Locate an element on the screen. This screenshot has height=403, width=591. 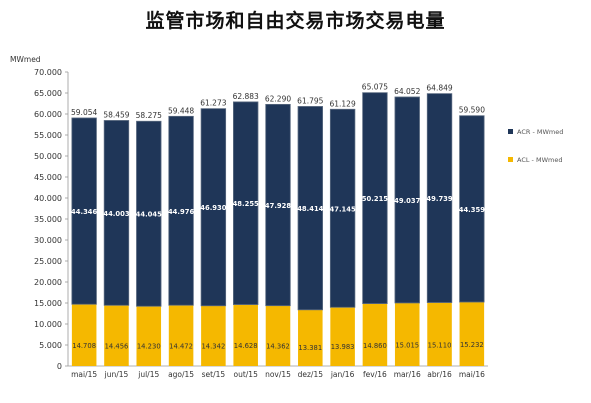
acl-data-label: 13.983 is located at coordinates (343, 347).